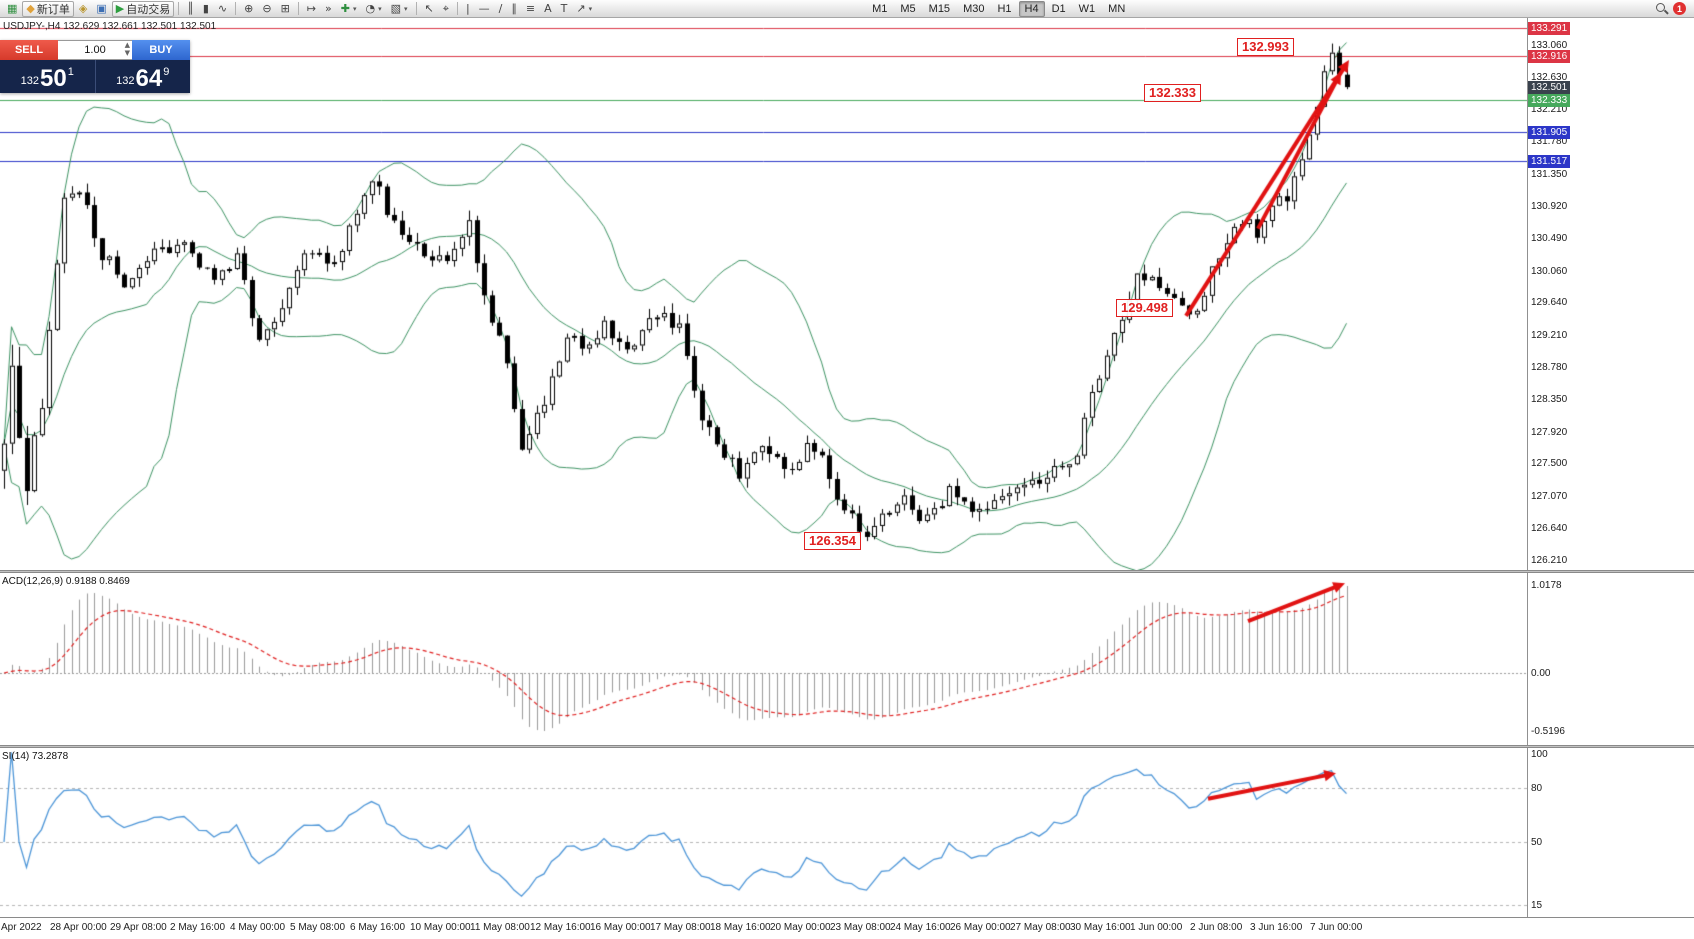 This screenshot has height=939, width=1694. I want to click on time-axis-label: 10 May 00:00, so click(440, 927).